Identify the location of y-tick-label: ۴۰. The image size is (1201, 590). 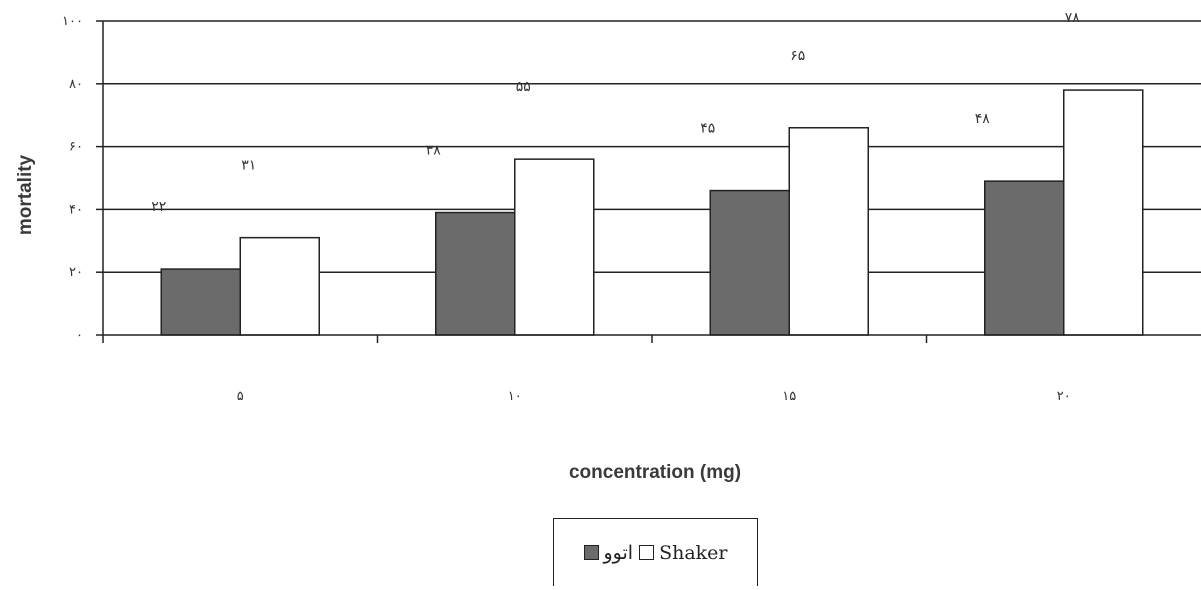
(76, 209).